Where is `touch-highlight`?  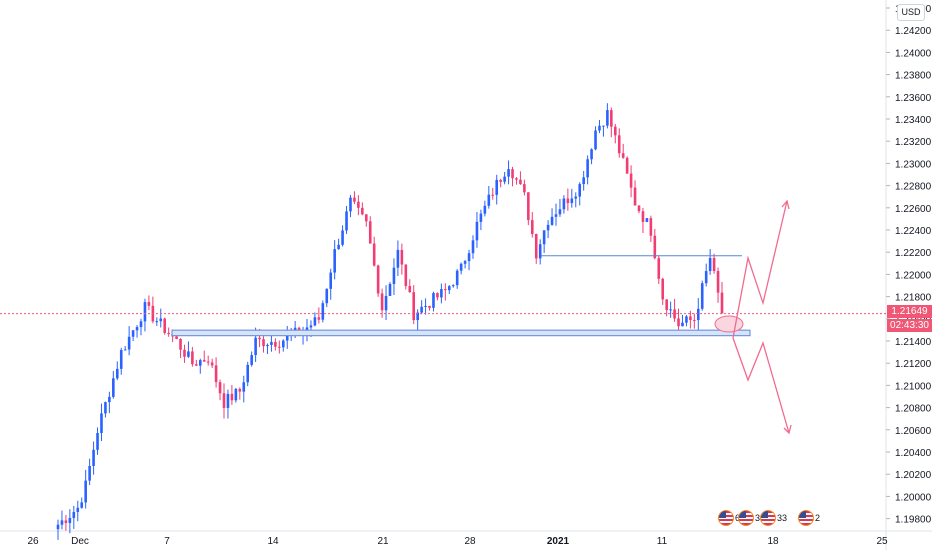
touch-highlight is located at coordinates (729, 324).